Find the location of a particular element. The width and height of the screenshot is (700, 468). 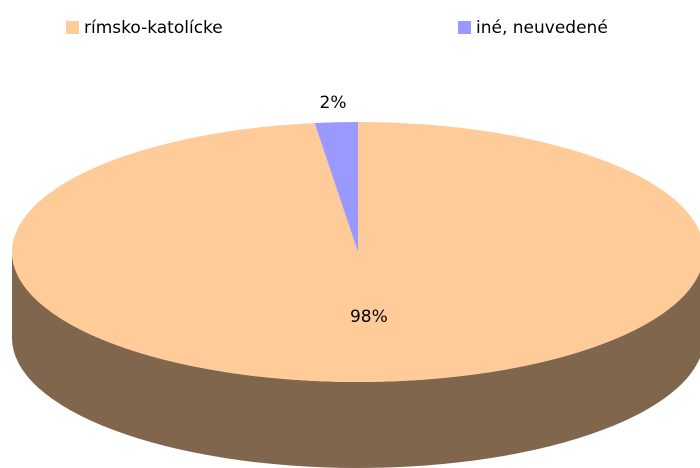

legend-label: iné, neuvedené is located at coordinates (542, 28).